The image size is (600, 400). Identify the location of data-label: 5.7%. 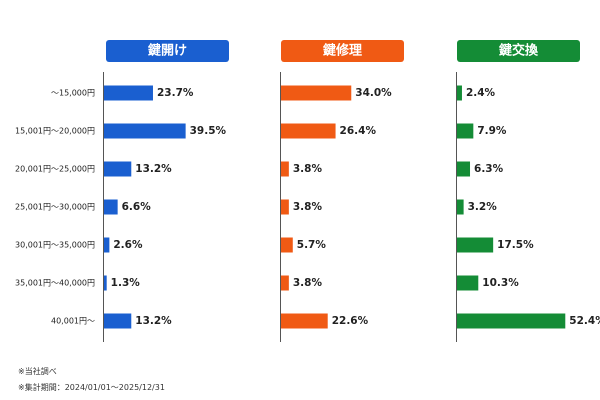
(312, 245).